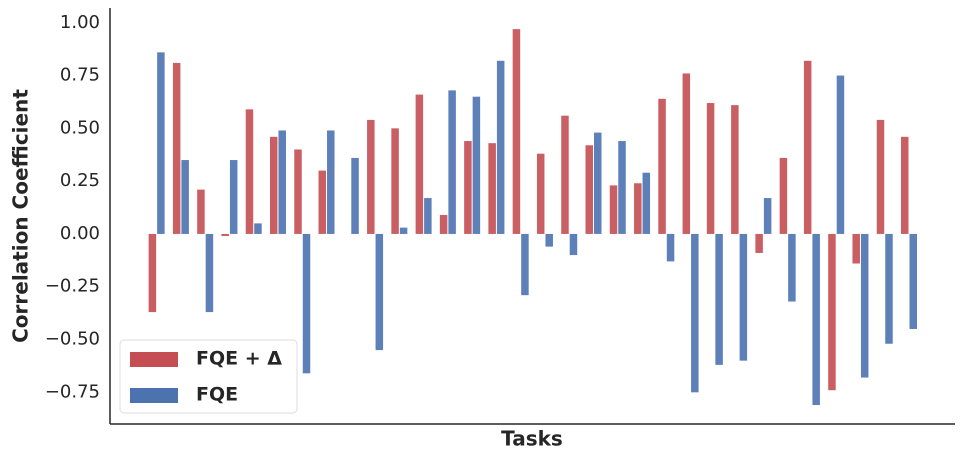  I want to click on legend-label: FQE, so click(217, 395).